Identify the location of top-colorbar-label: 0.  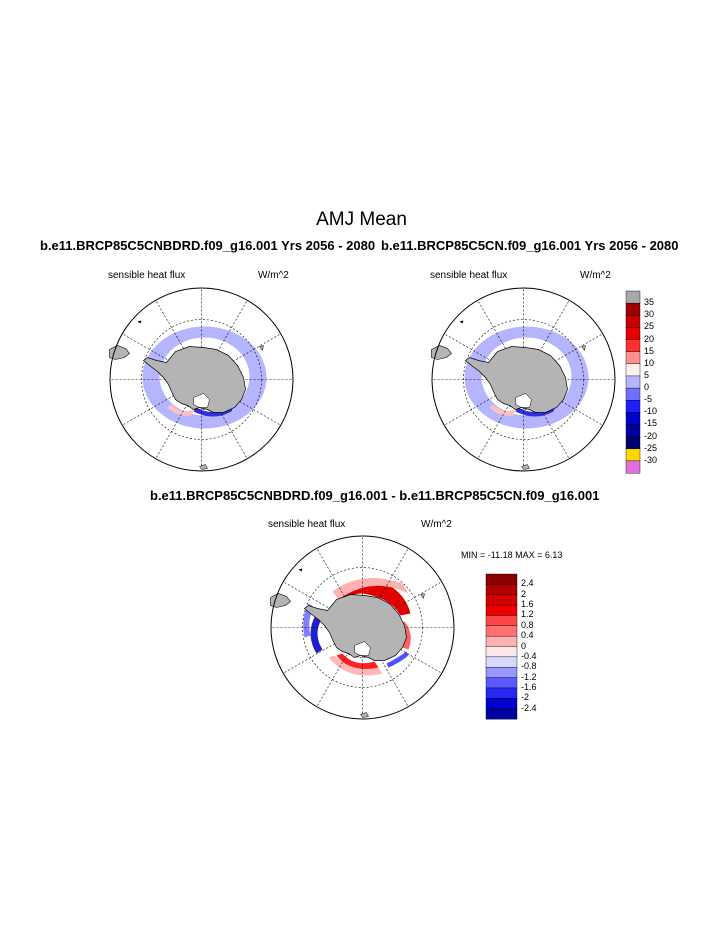
(647, 387).